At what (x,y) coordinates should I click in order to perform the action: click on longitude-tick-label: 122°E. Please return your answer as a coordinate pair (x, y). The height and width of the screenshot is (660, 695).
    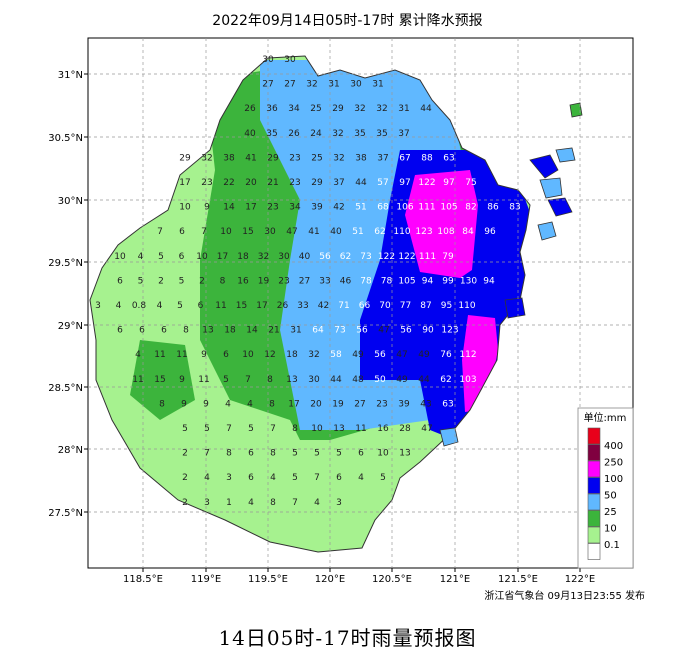
    Looking at the image, I should click on (580, 579).